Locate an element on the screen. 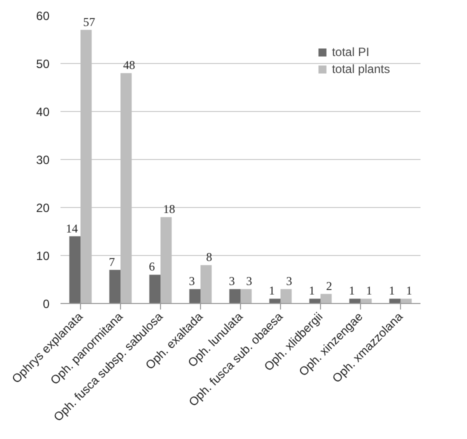  legend-label: total plants is located at coordinates (361, 69).